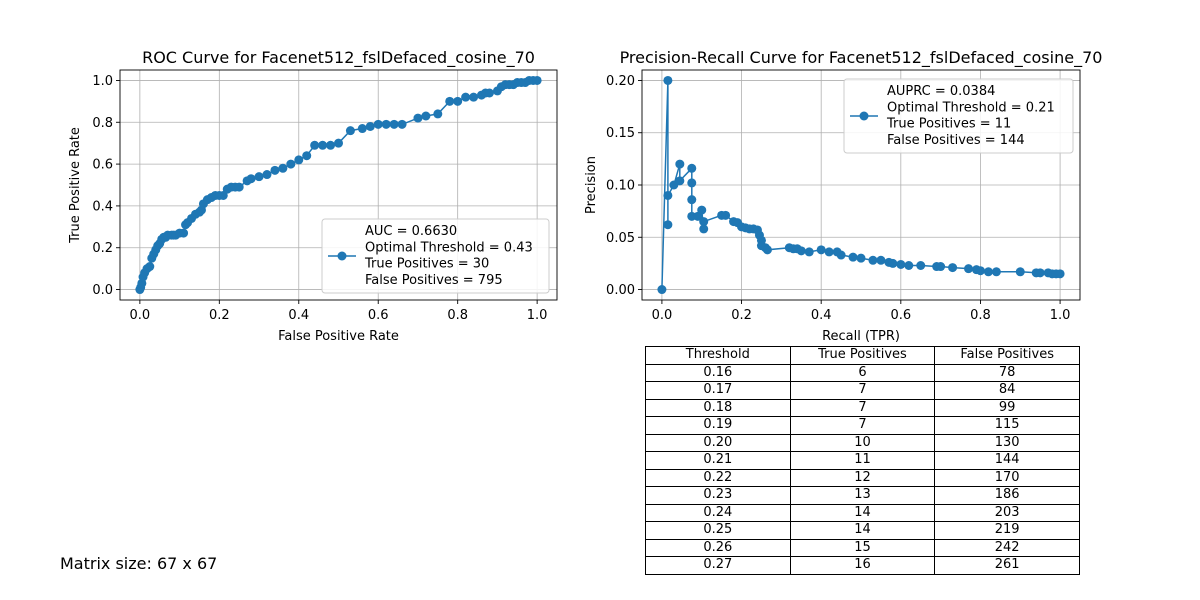 The image size is (1200, 600). I want to click on table-cell: 0.16, so click(718, 372).